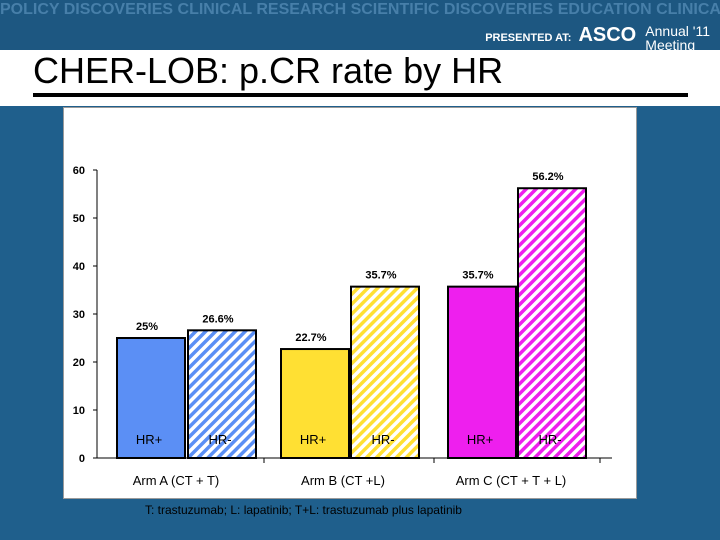  What do you see at coordinates (310, 338) in the screenshot?
I see `data-label: 22.7%` at bounding box center [310, 338].